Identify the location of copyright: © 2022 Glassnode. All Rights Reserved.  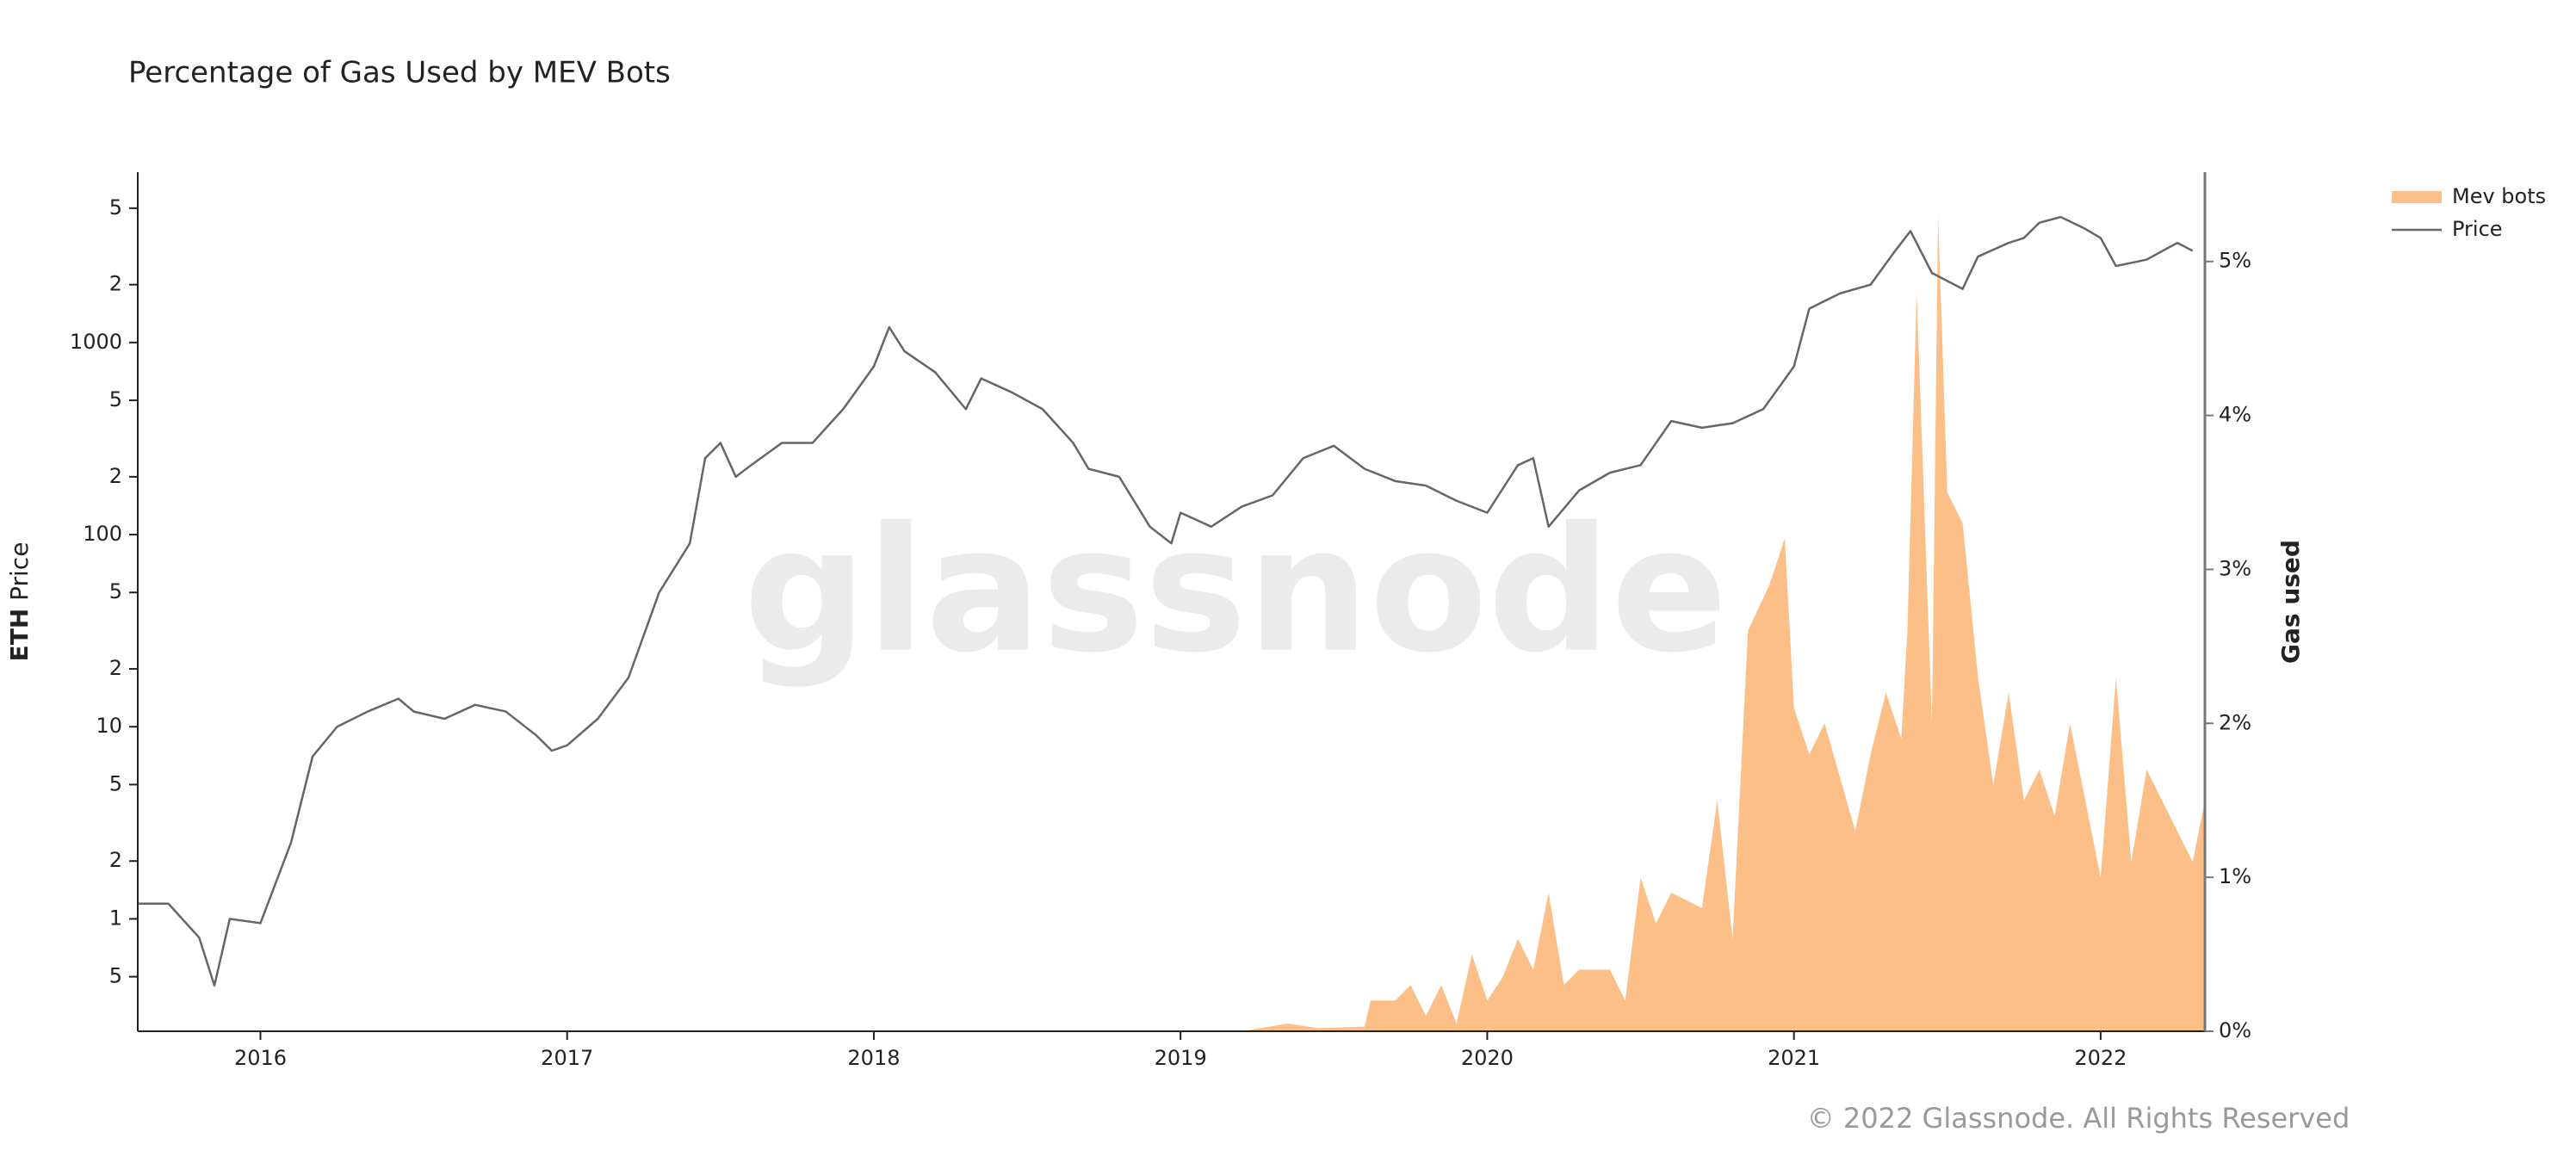
(2078, 1119).